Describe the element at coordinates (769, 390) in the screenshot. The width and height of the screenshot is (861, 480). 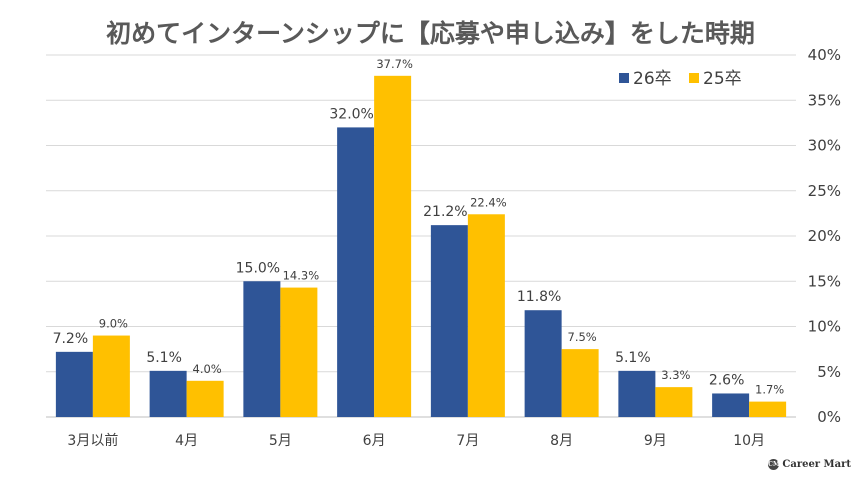
I see `data-label: 1.7%` at that location.